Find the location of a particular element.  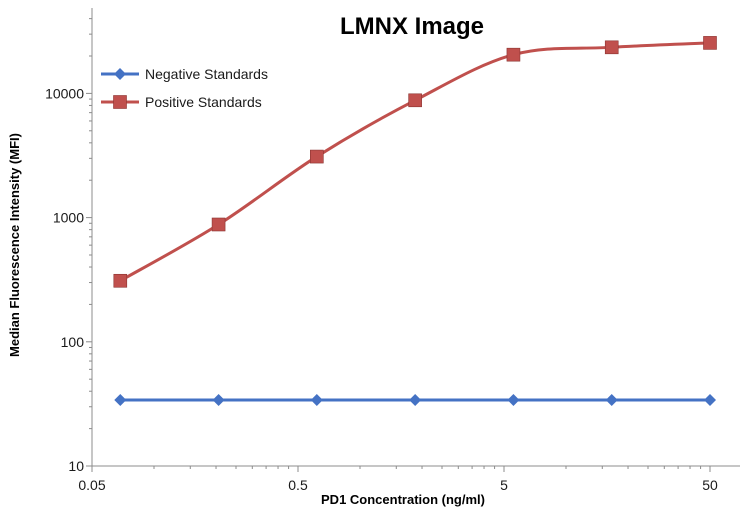

legend: Negative Standards Positive Standards is located at coordinates (184, 88).